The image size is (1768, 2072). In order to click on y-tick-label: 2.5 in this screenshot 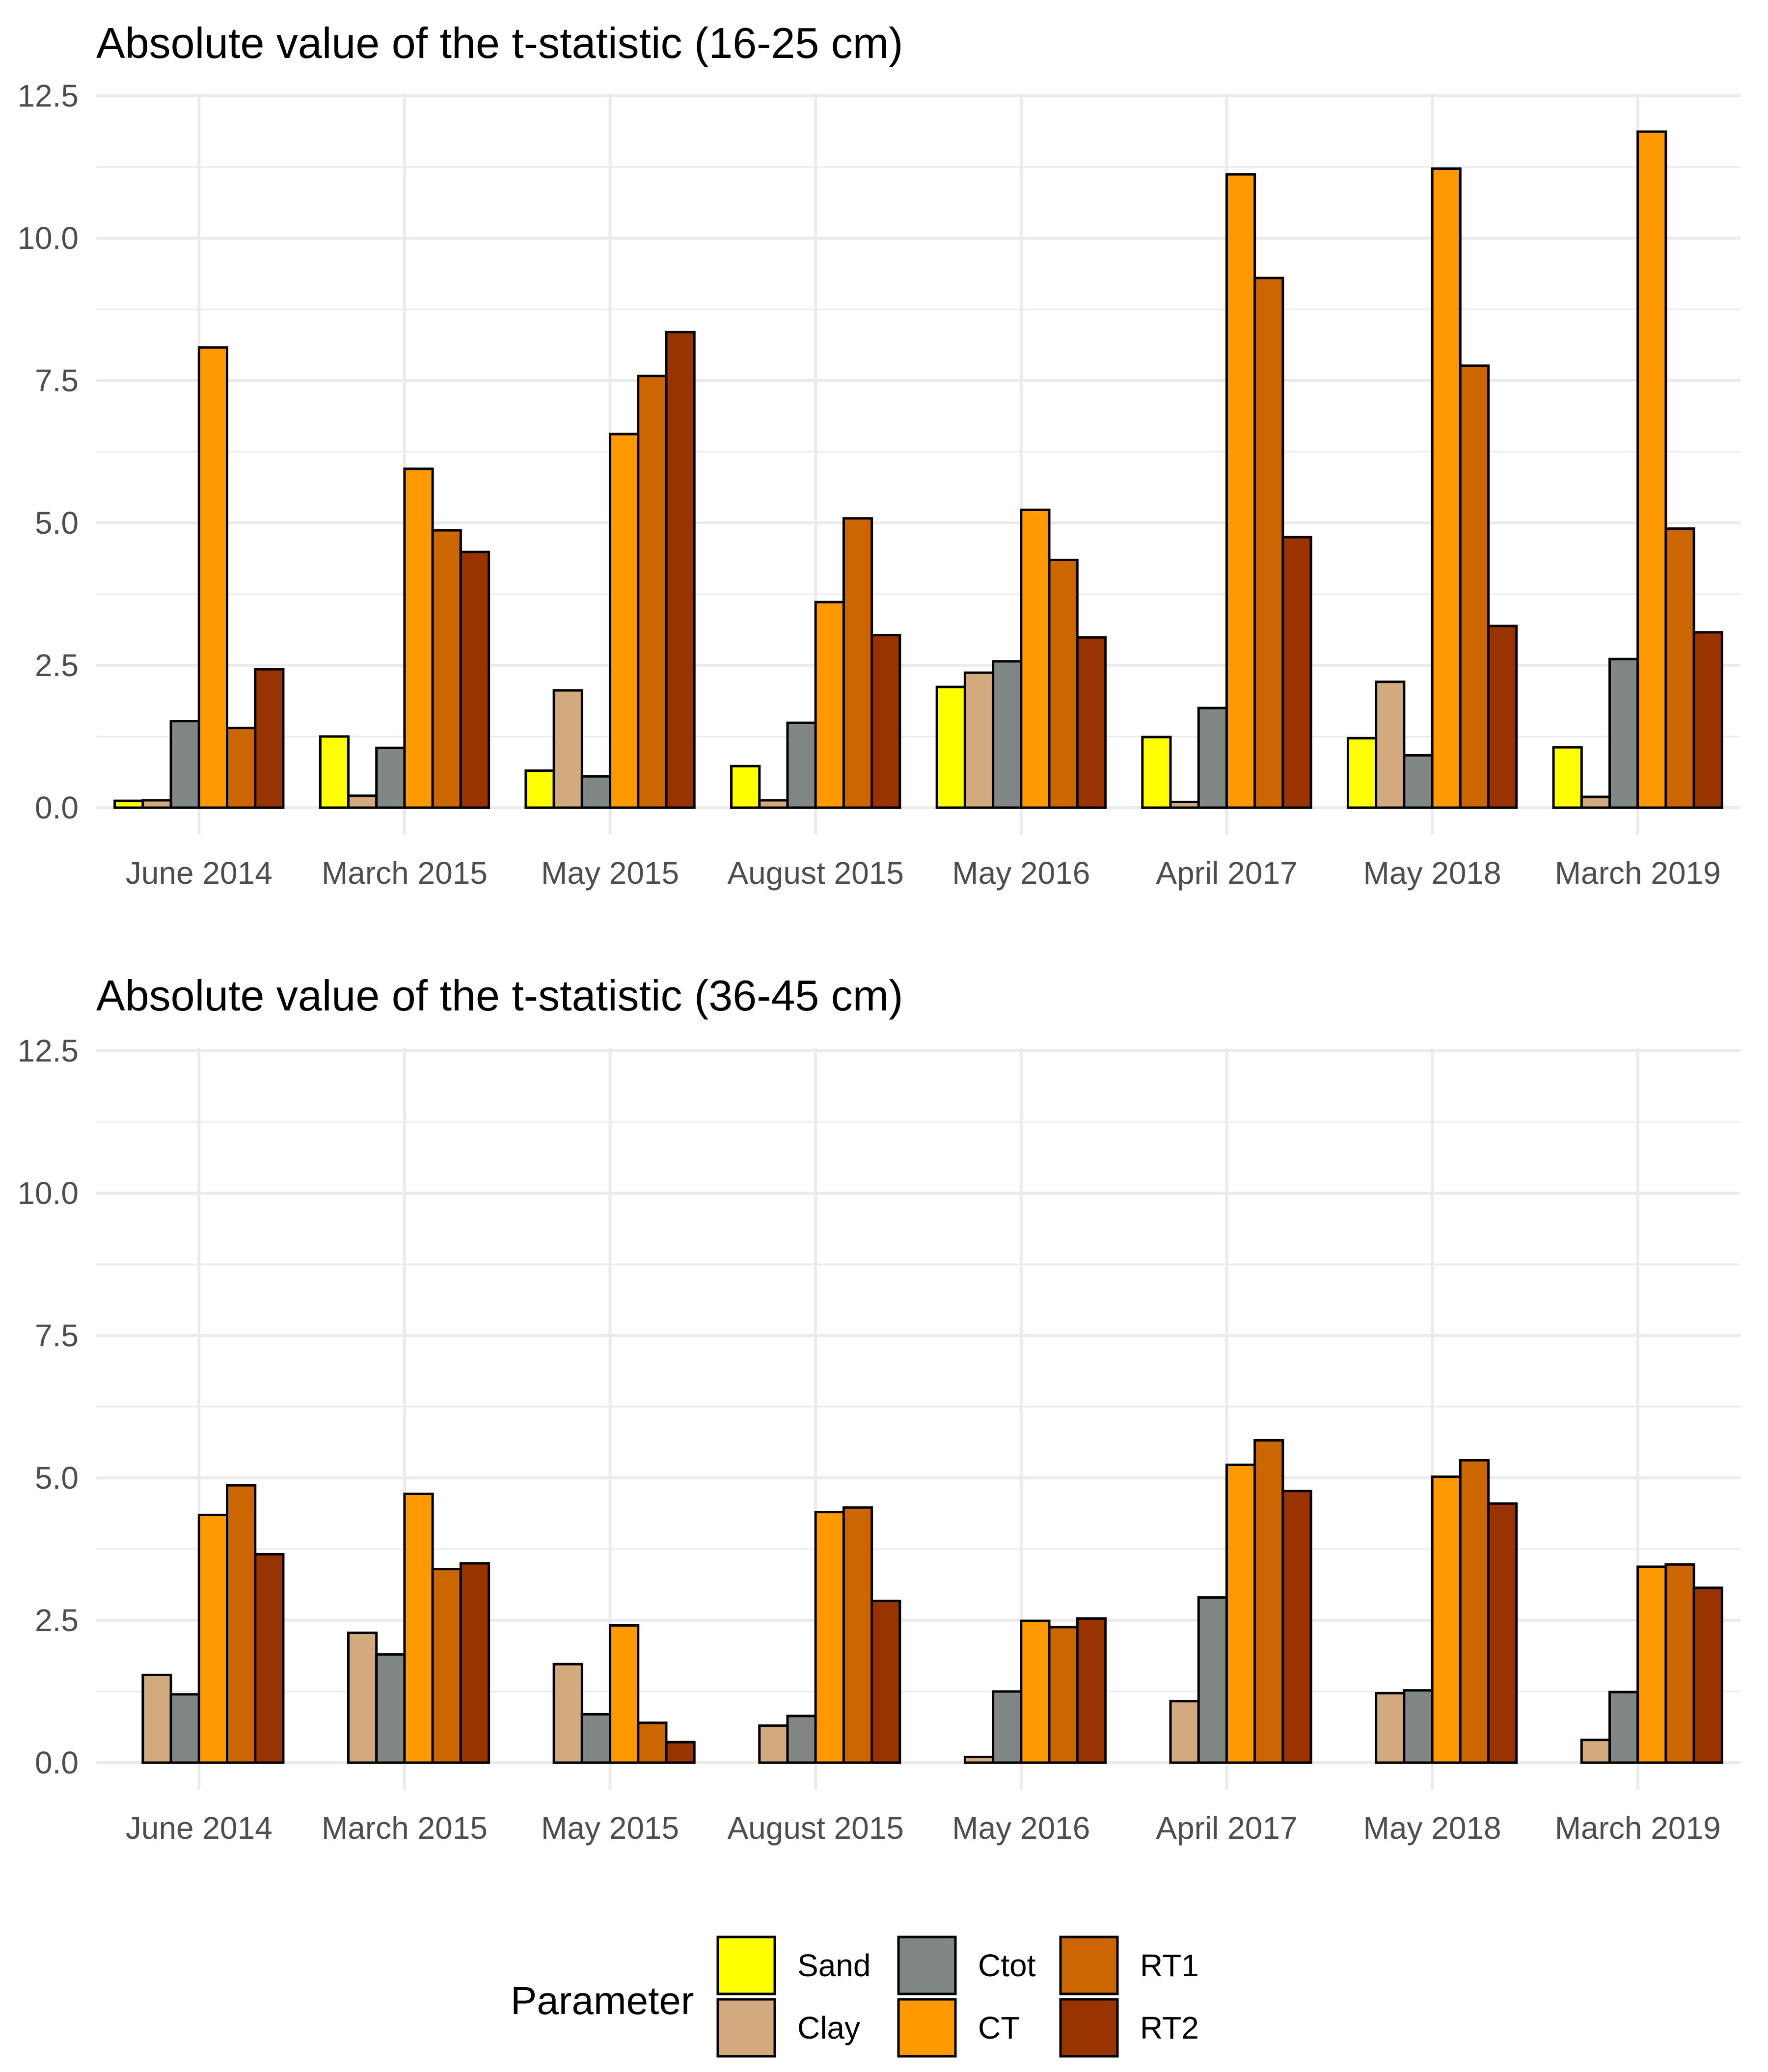, I will do `click(57, 665)`.